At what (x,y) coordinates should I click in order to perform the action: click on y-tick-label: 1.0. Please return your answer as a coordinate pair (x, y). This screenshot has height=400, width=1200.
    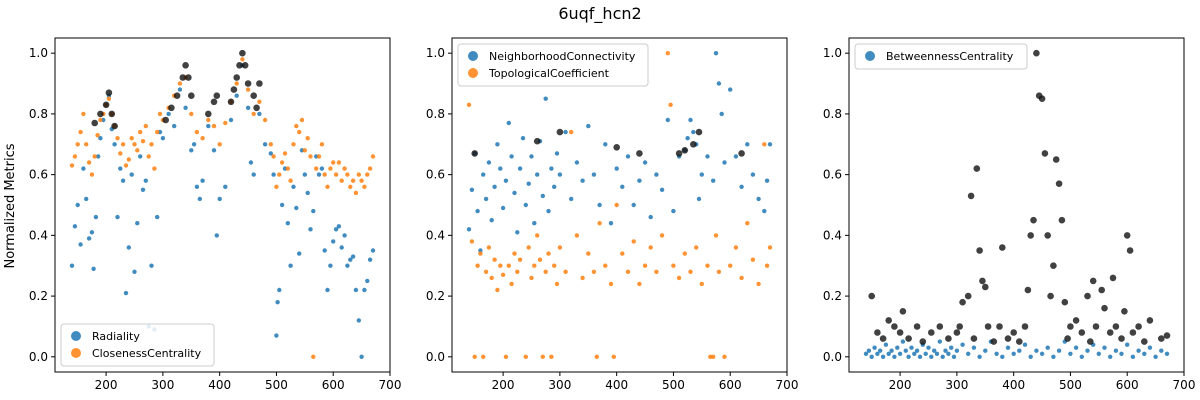
    Looking at the image, I should click on (832, 53).